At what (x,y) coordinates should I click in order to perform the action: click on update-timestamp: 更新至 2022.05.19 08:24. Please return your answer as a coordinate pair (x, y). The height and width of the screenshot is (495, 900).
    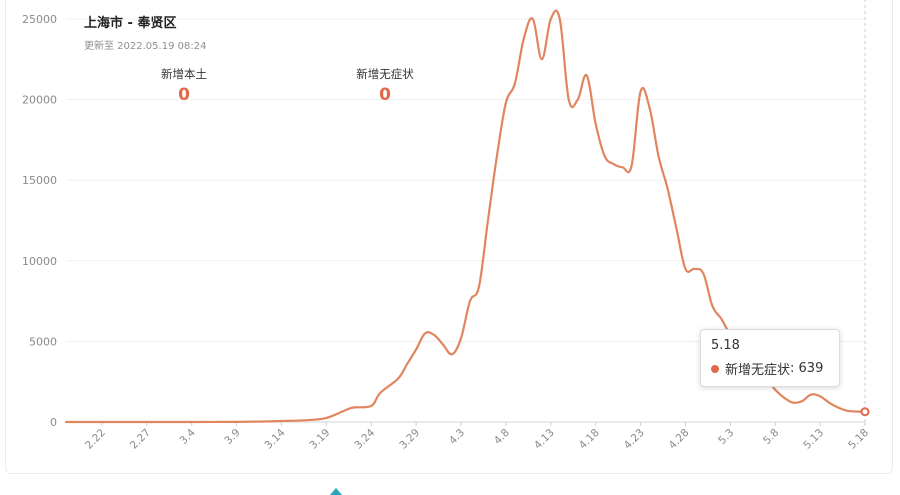
    Looking at the image, I should click on (145, 46).